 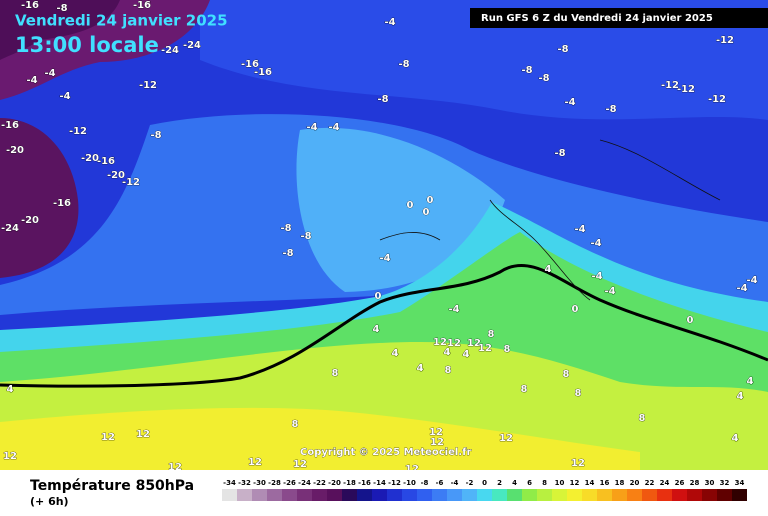 I want to click on run-info: Run GFS 6 Z du Vendredi 24 janvier 2025, so click(x=597, y=18).